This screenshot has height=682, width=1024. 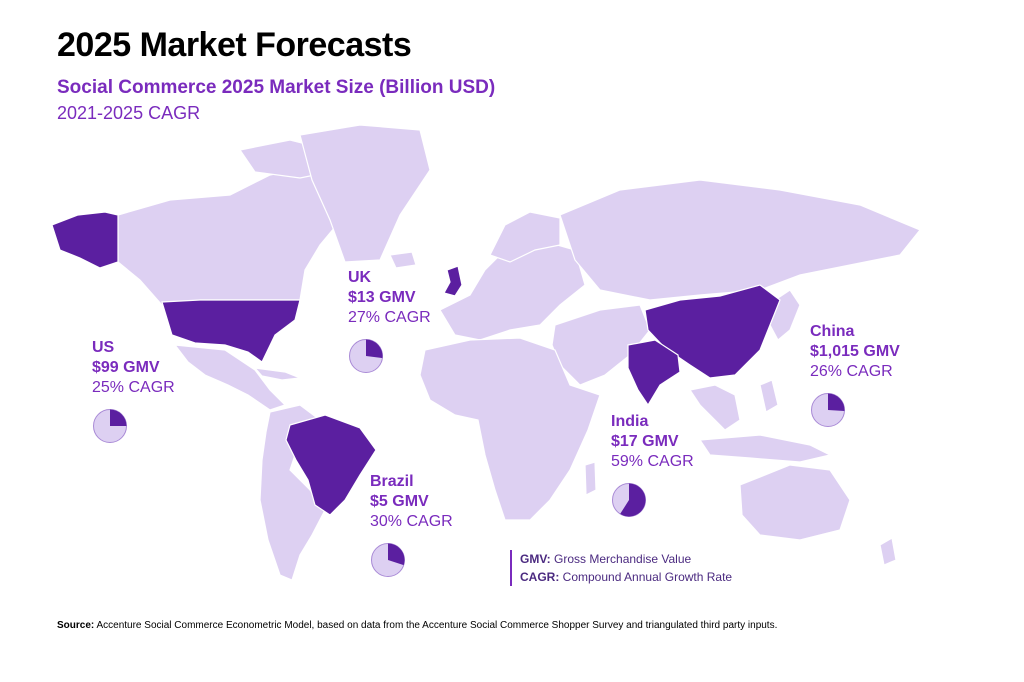 What do you see at coordinates (389, 317) in the screenshot?
I see `market-cagr: 27% CAGR` at bounding box center [389, 317].